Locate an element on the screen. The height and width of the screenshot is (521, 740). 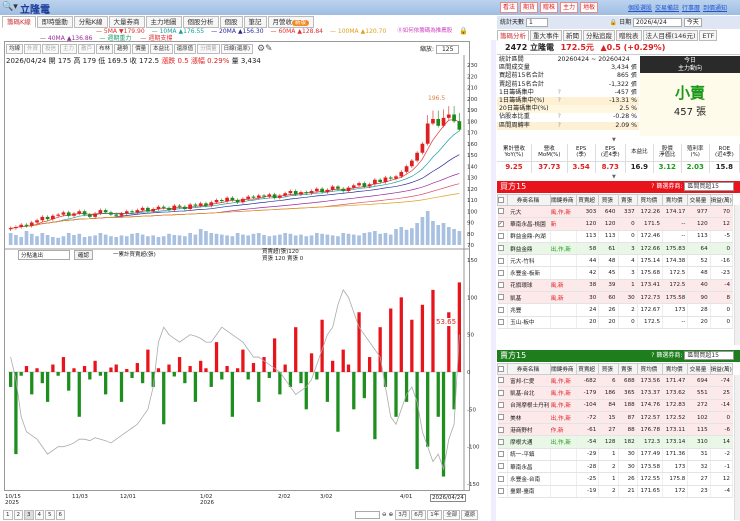
broker-name: 玉山-板中 is located at coordinates (529, 322).